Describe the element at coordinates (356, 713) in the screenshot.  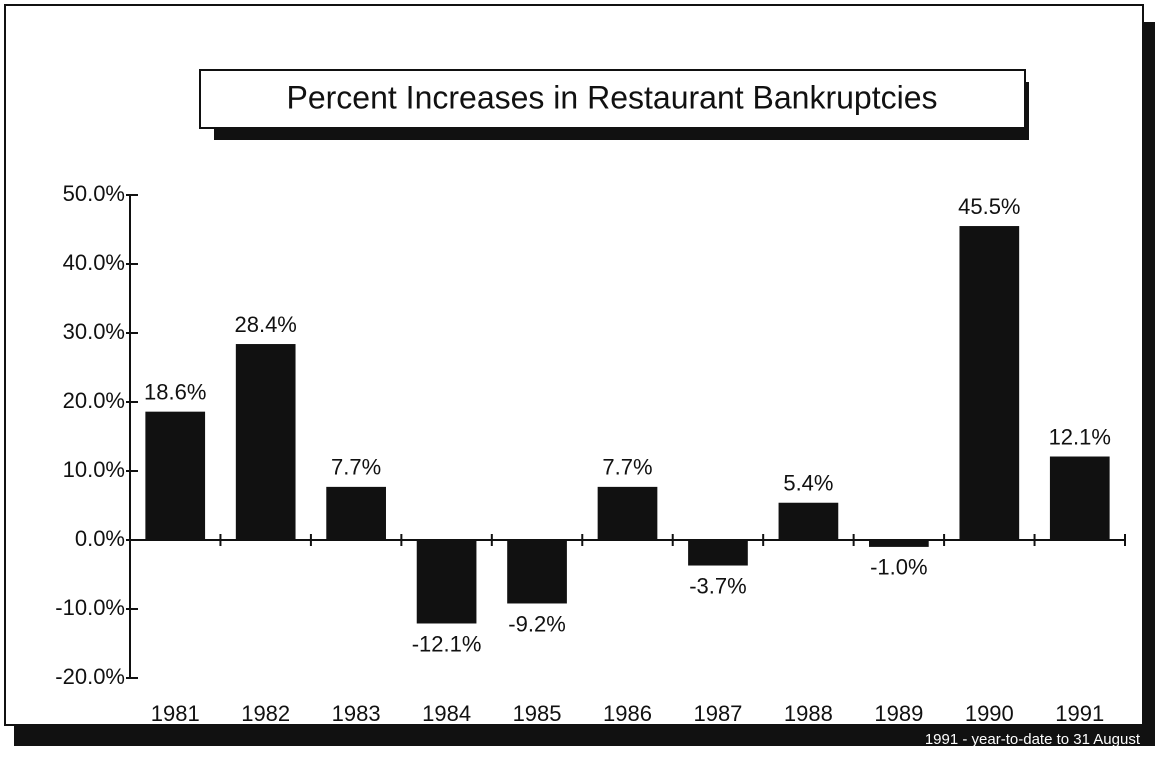
I see `x-tick-label: 1983` at that location.